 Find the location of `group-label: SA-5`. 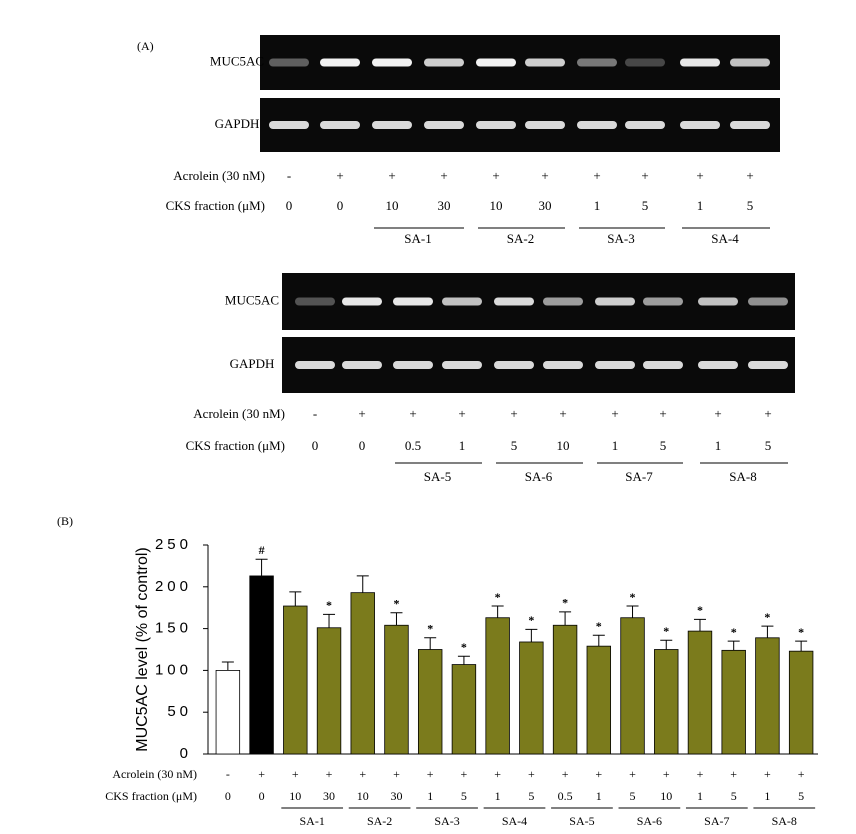

group-label: SA-5 is located at coordinates (581, 821).